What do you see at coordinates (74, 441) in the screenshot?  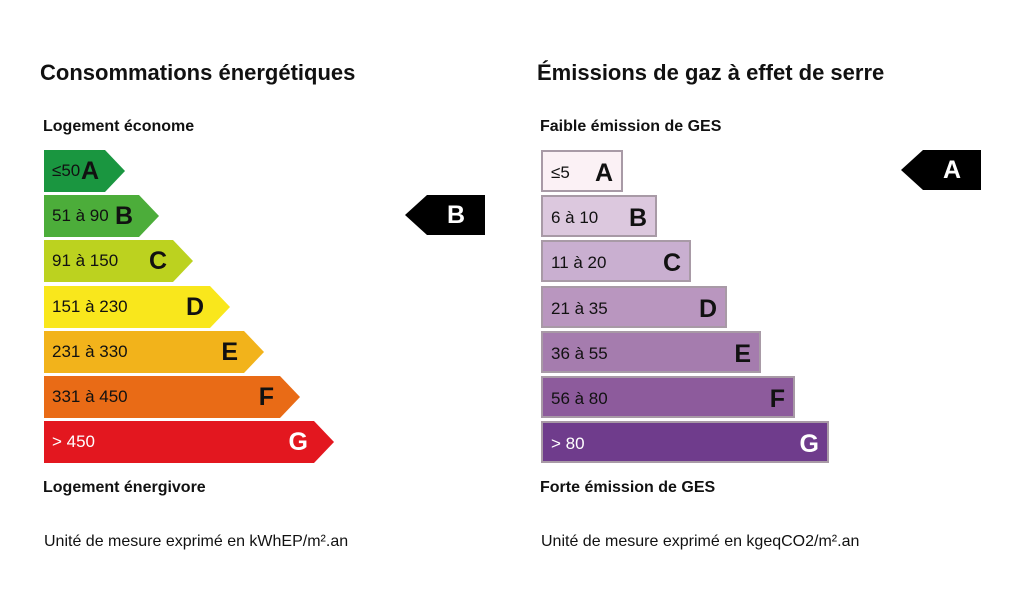 I see `energy-class-range: > 450` at bounding box center [74, 441].